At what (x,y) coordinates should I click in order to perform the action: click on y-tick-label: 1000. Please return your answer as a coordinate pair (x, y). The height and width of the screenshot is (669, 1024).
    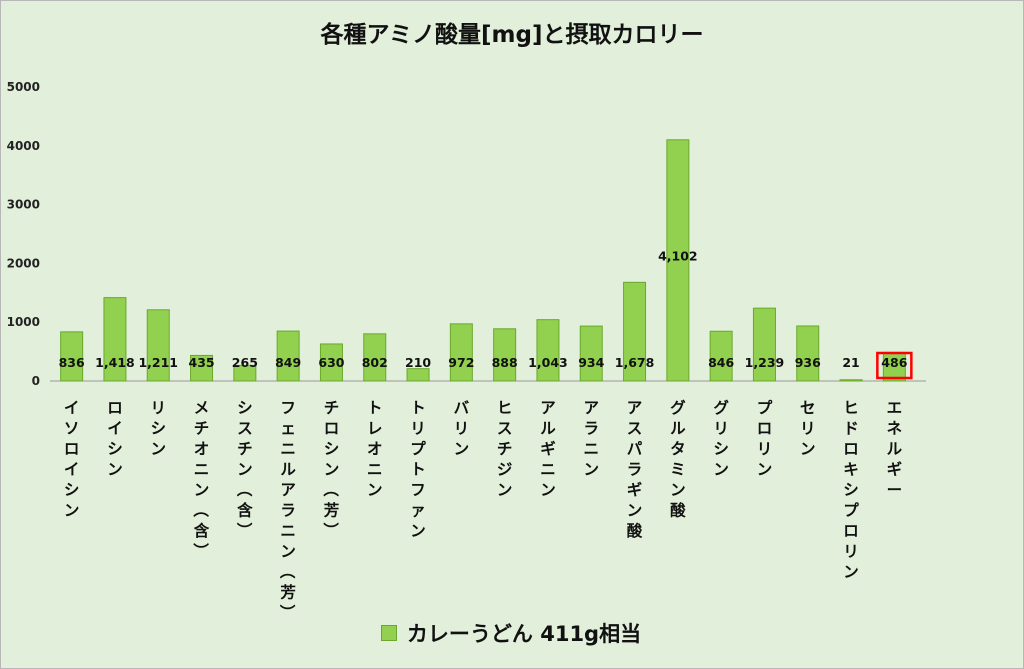
    Looking at the image, I should click on (23, 322).